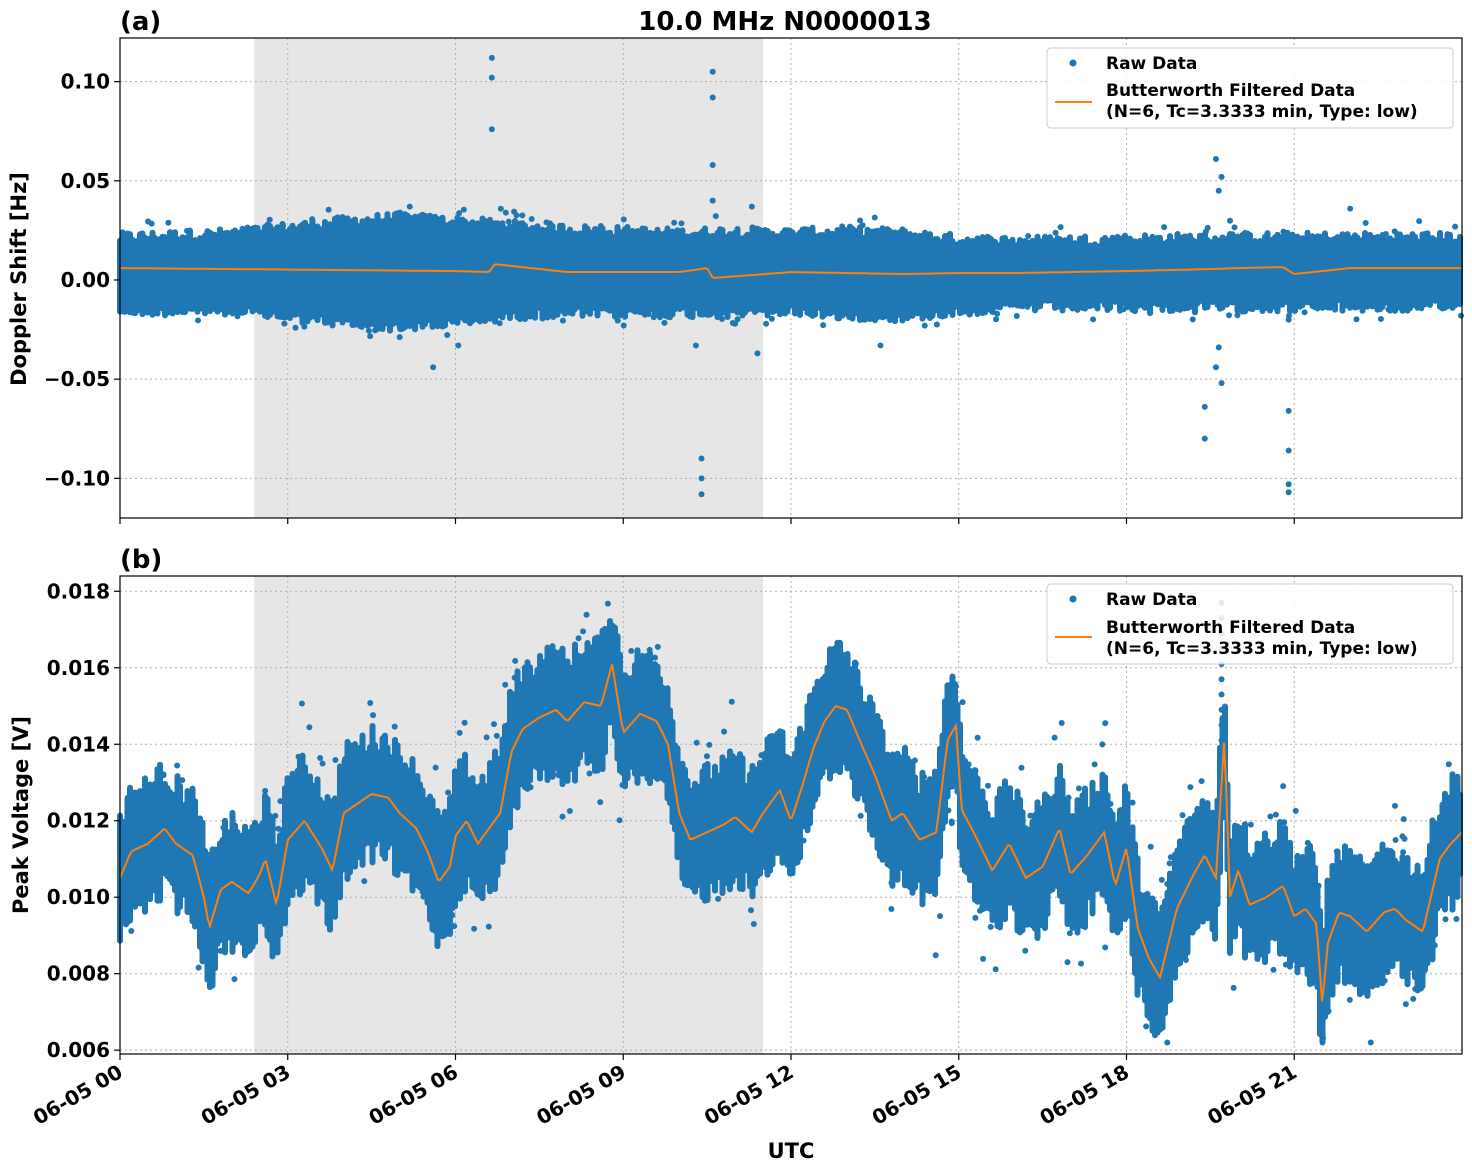 The width and height of the screenshot is (1472, 1172). I want to click on x-tick-label: 06-05 18, so click(1084, 1095).